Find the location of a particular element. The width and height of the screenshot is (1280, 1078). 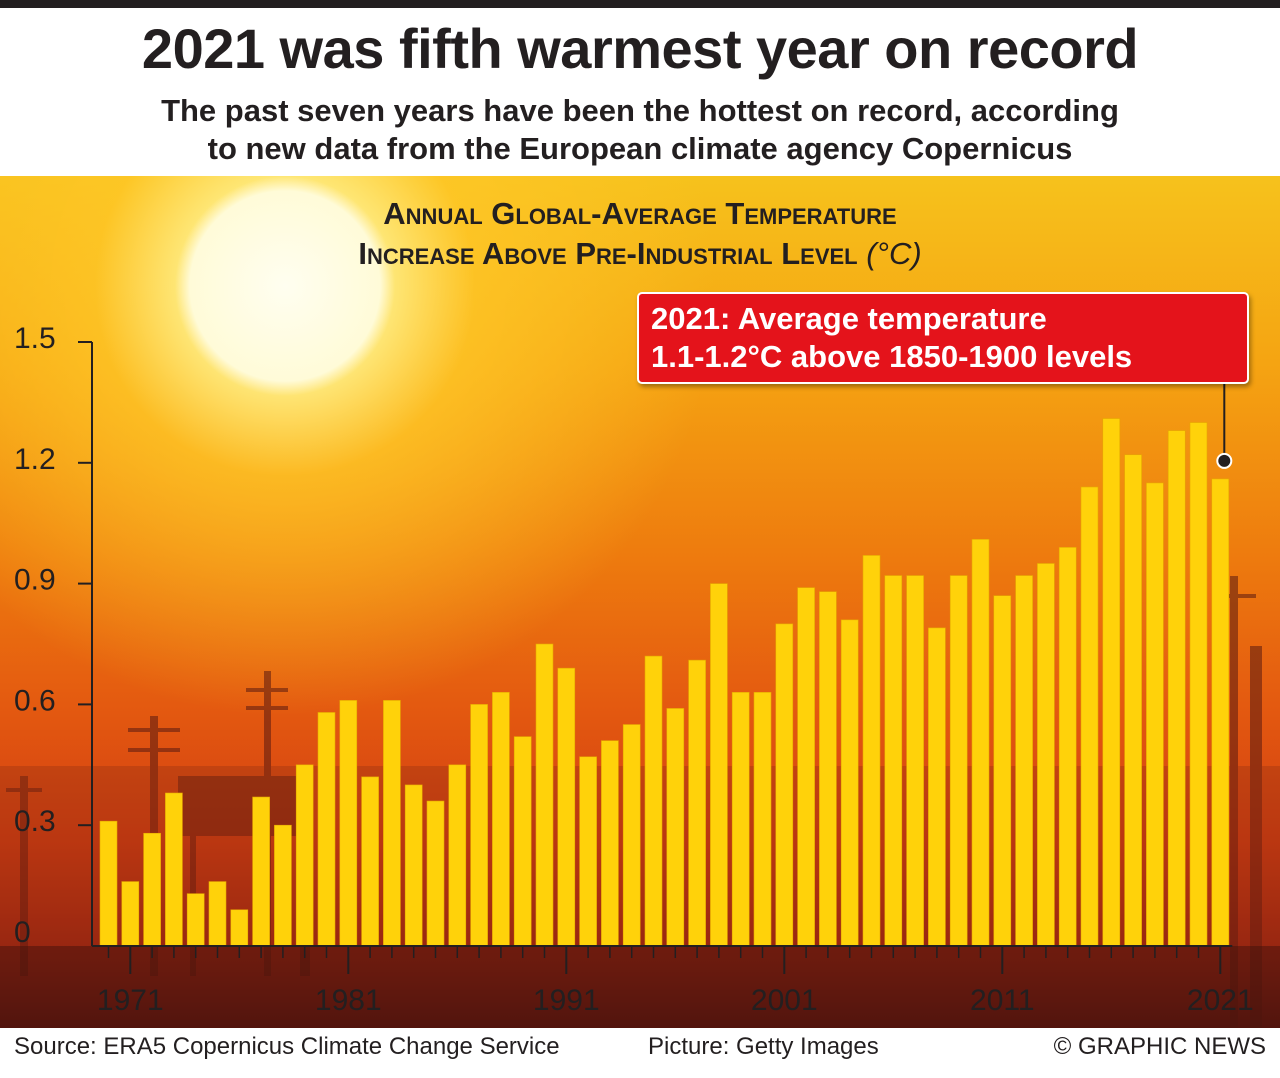

top-rule is located at coordinates (640, 4).